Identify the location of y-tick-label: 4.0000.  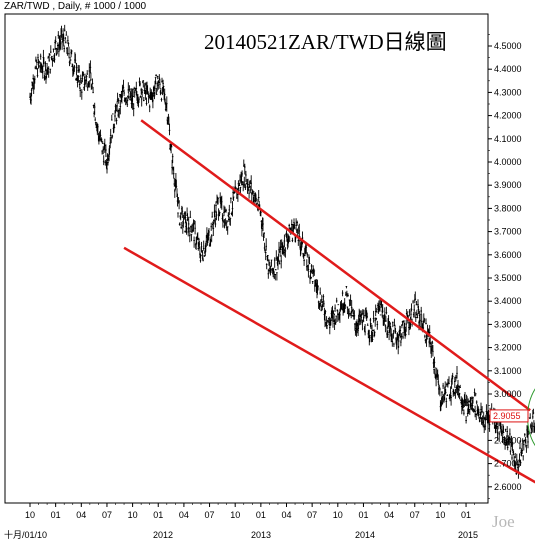
(508, 162).